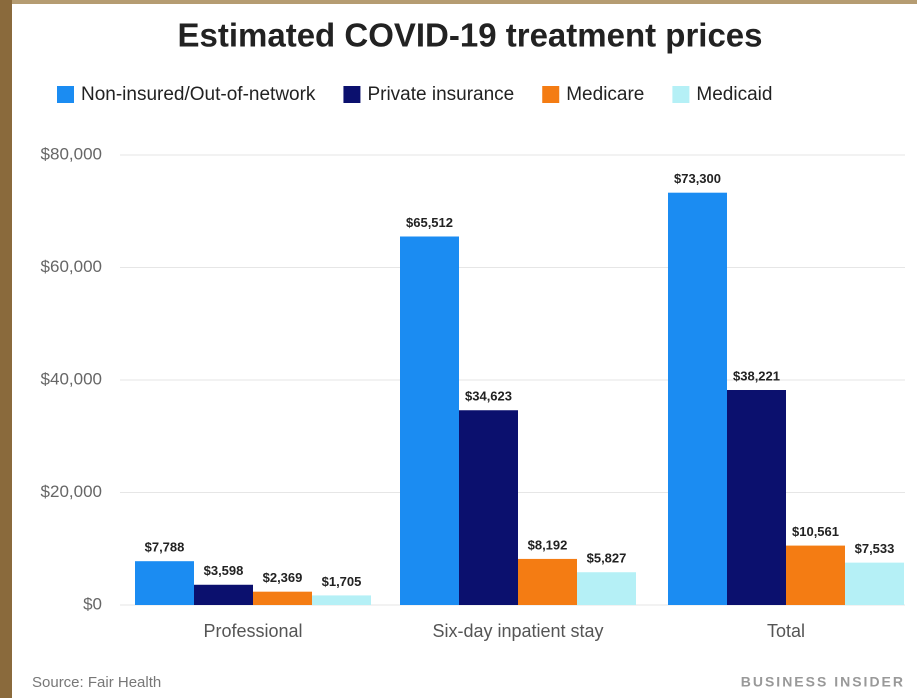  Describe the element at coordinates (875, 548) in the screenshot. I see `value-label: $7,533` at that location.